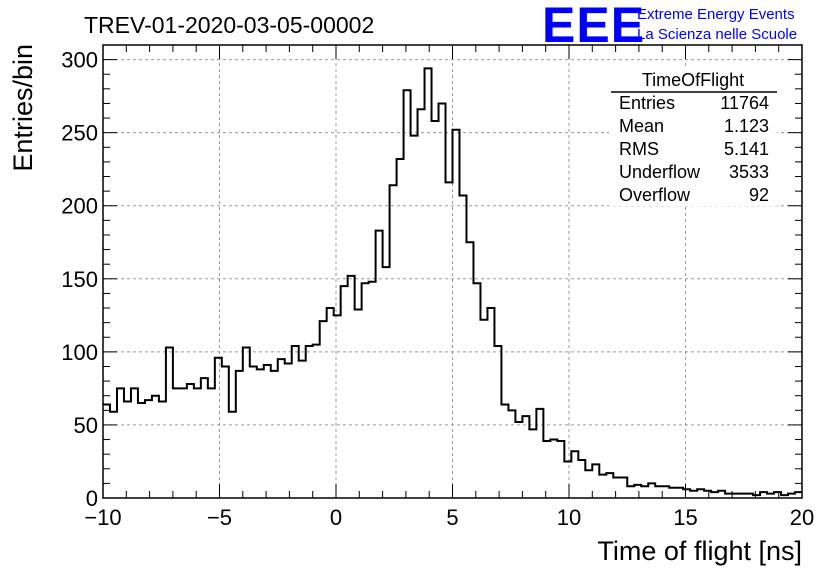 This screenshot has width=836, height=572. What do you see at coordinates (639, 149) in the screenshot?
I see `stats-label-rms: RMS` at bounding box center [639, 149].